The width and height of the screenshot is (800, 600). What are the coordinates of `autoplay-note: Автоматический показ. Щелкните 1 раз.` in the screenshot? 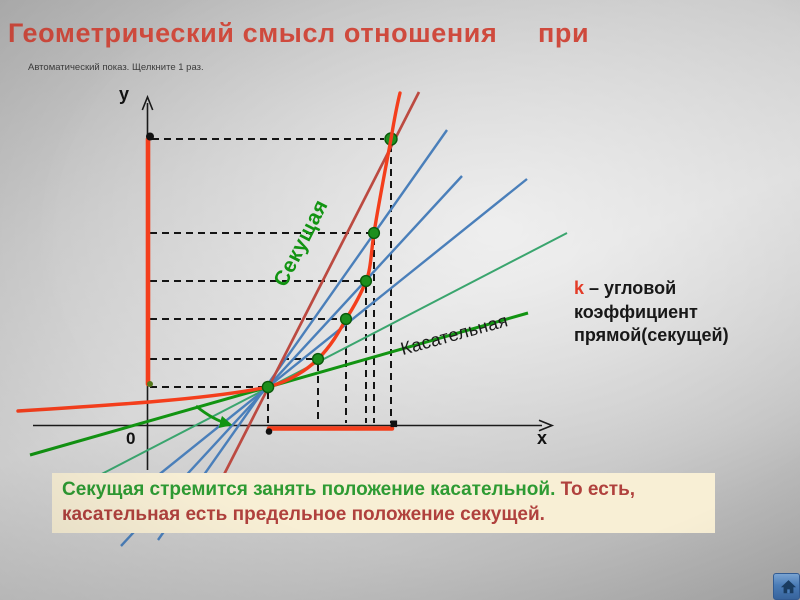 It's located at (116, 67).